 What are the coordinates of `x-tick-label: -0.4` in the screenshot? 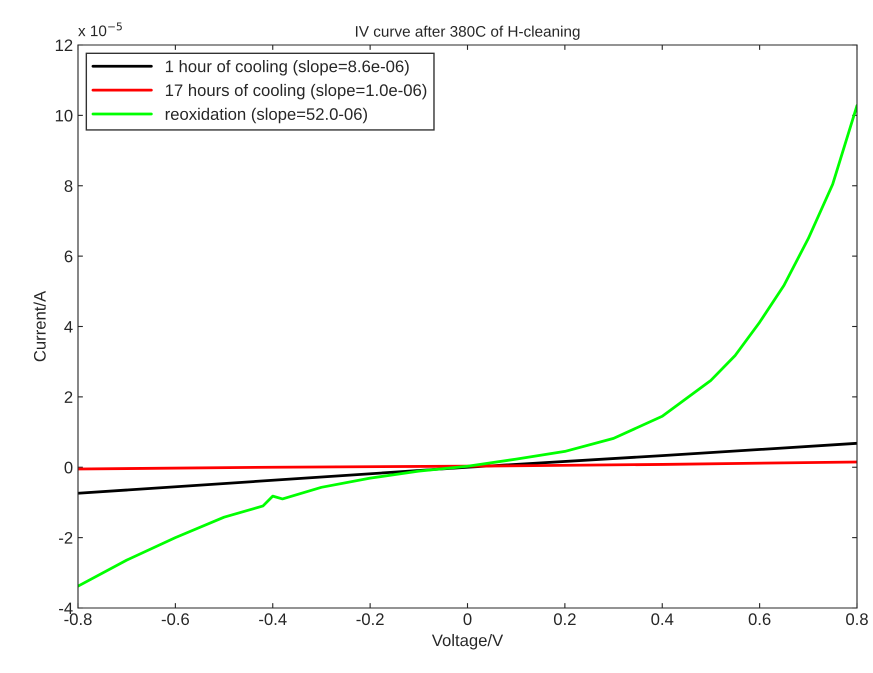 It's located at (273, 619).